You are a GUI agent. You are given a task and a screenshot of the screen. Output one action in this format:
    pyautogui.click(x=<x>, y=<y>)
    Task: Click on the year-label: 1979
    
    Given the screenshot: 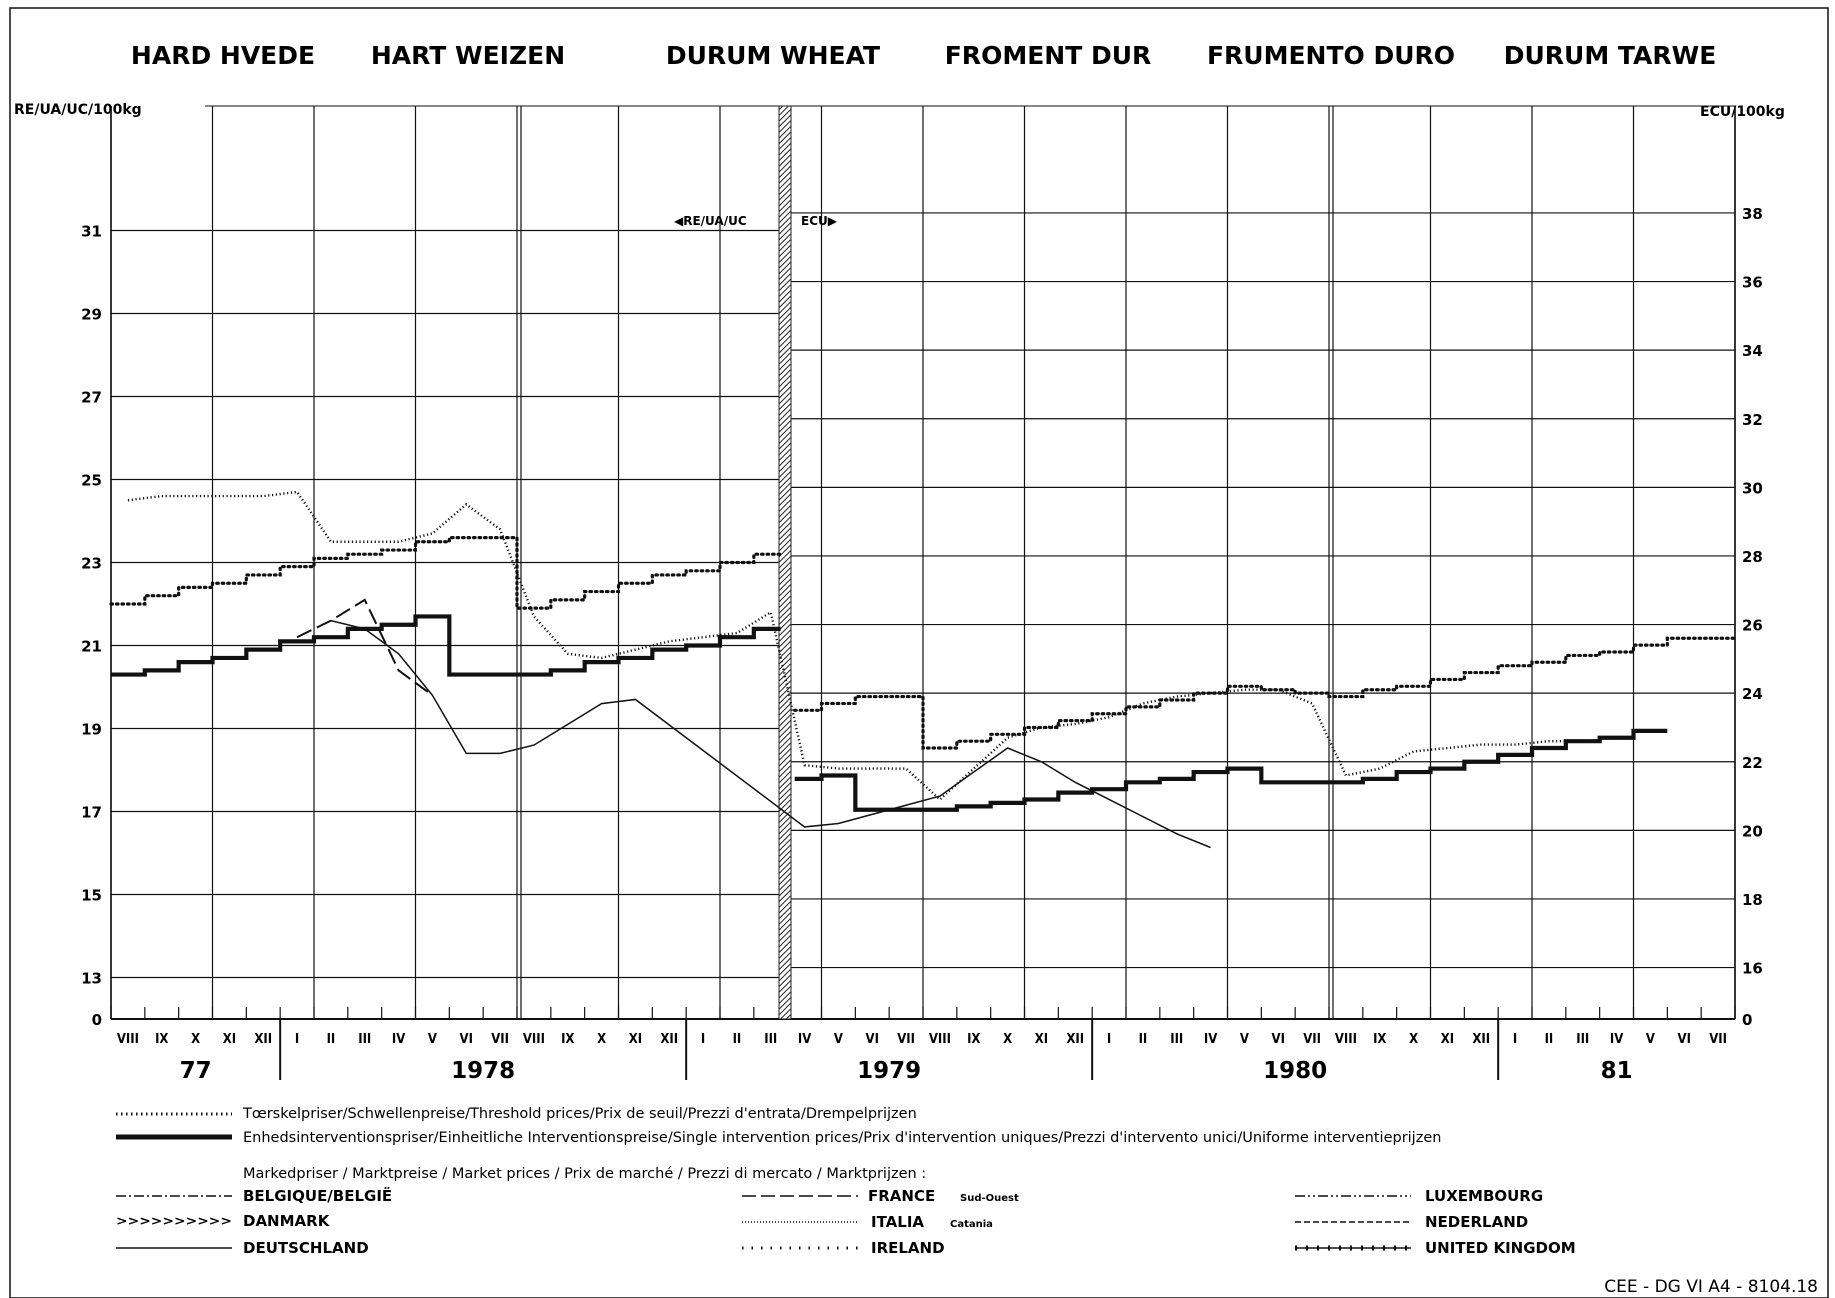 What is the action you would take?
    pyautogui.click(x=889, y=1071)
    